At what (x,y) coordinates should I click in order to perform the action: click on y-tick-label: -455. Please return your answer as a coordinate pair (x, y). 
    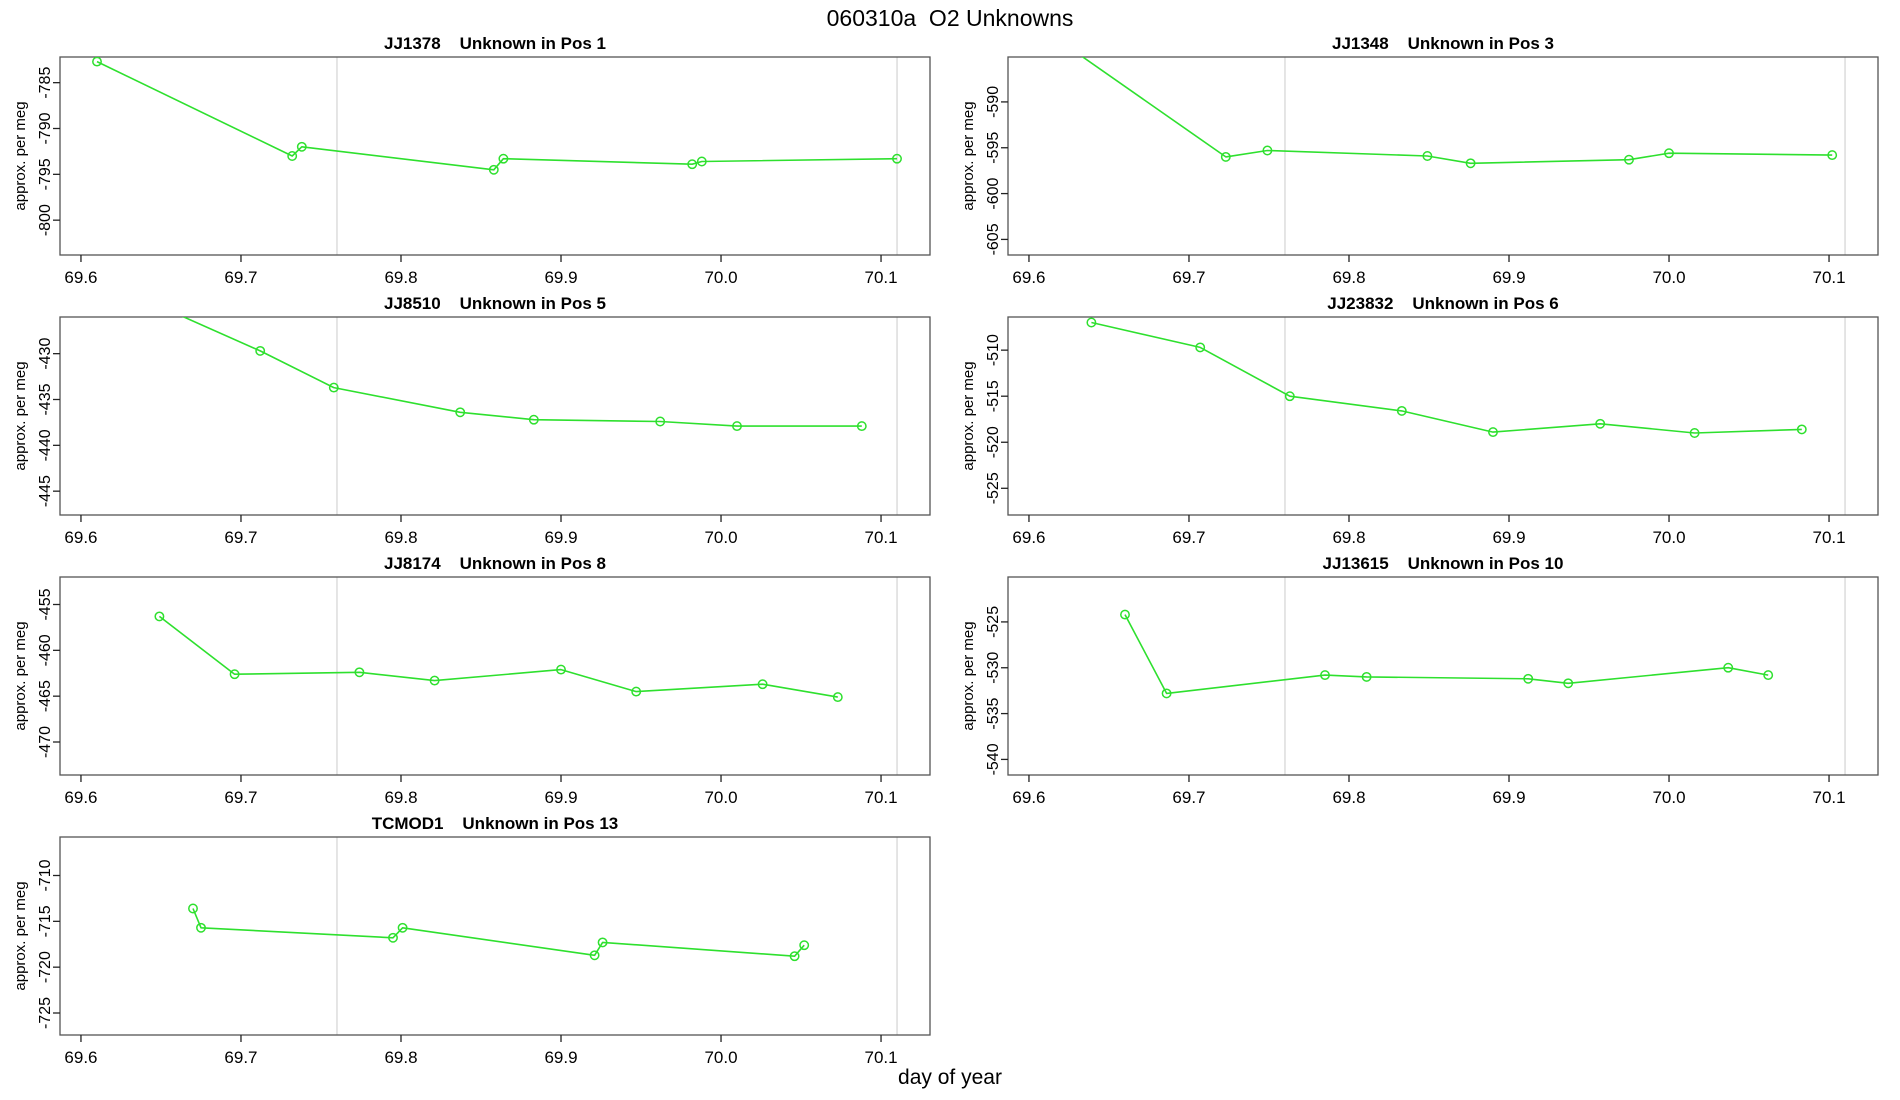
    Looking at the image, I should click on (45, 604).